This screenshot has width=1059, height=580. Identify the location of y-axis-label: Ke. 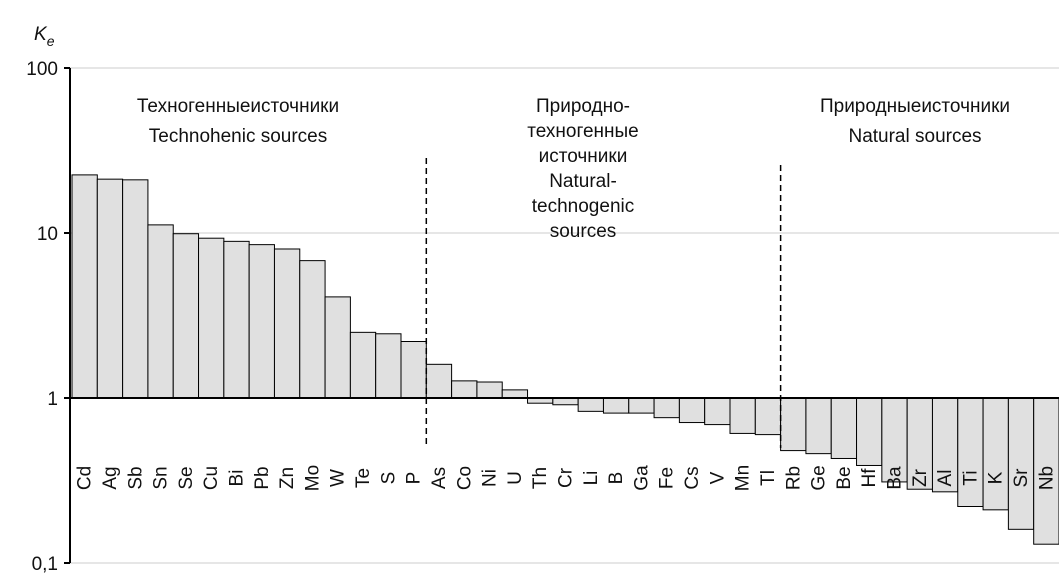
(44, 36).